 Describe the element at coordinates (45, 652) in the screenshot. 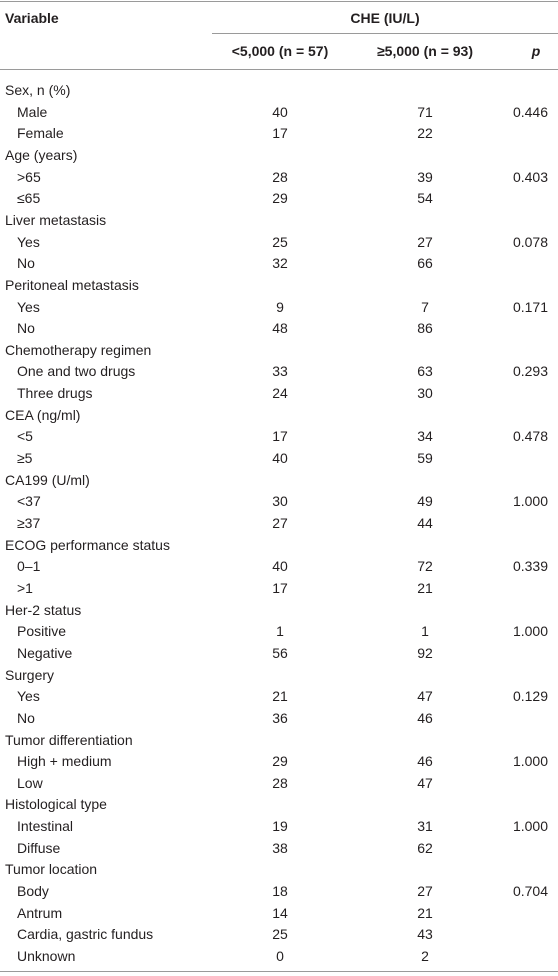

I see `row-label: Negative` at that location.